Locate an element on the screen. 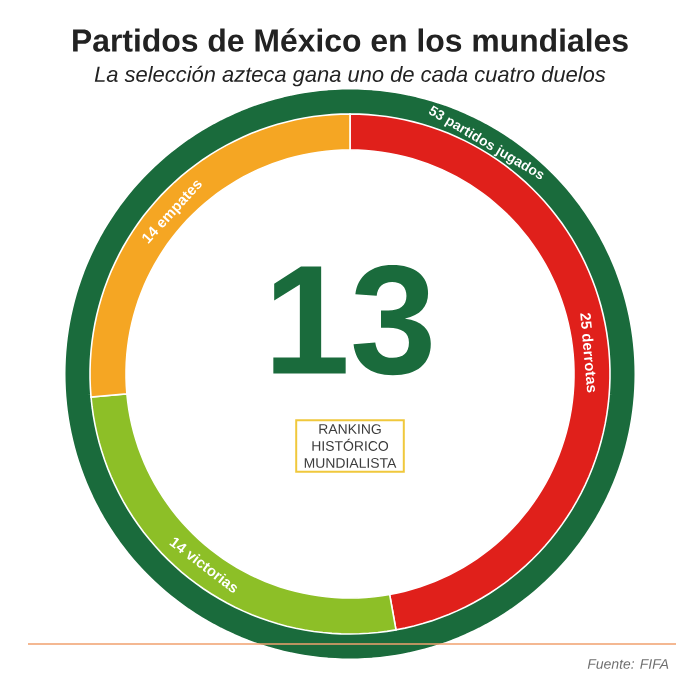 This screenshot has height=700, width=700. chart-title: Partidos de México en los mundiales is located at coordinates (350, 40).